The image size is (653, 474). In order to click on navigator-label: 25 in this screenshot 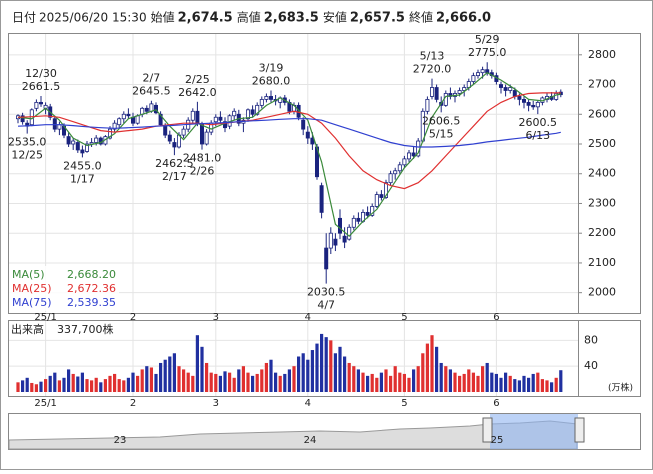, I will do `click(497, 440)`.